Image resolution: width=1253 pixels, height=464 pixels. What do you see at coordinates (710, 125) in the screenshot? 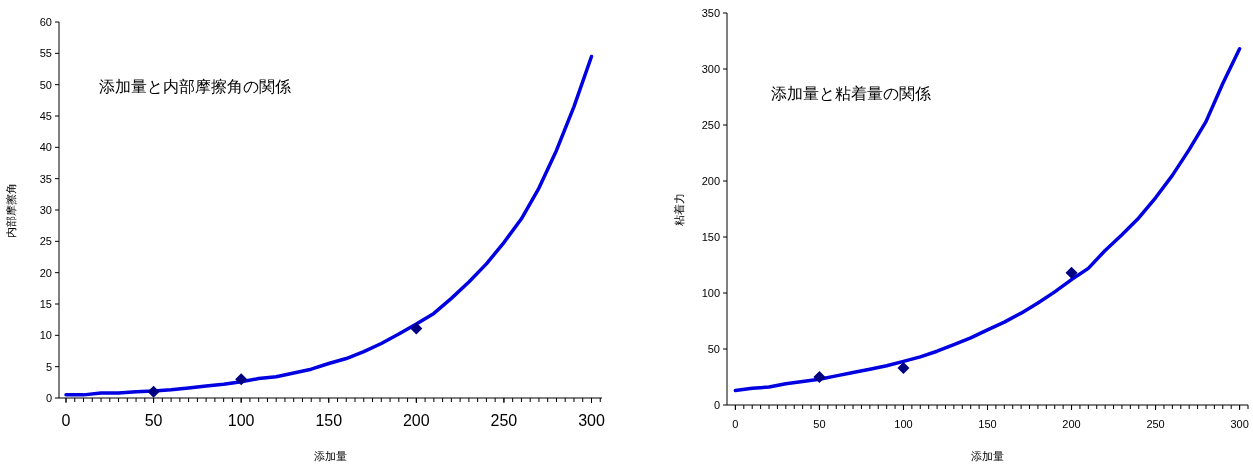
I see `y-tick-label: 250` at bounding box center [710, 125].